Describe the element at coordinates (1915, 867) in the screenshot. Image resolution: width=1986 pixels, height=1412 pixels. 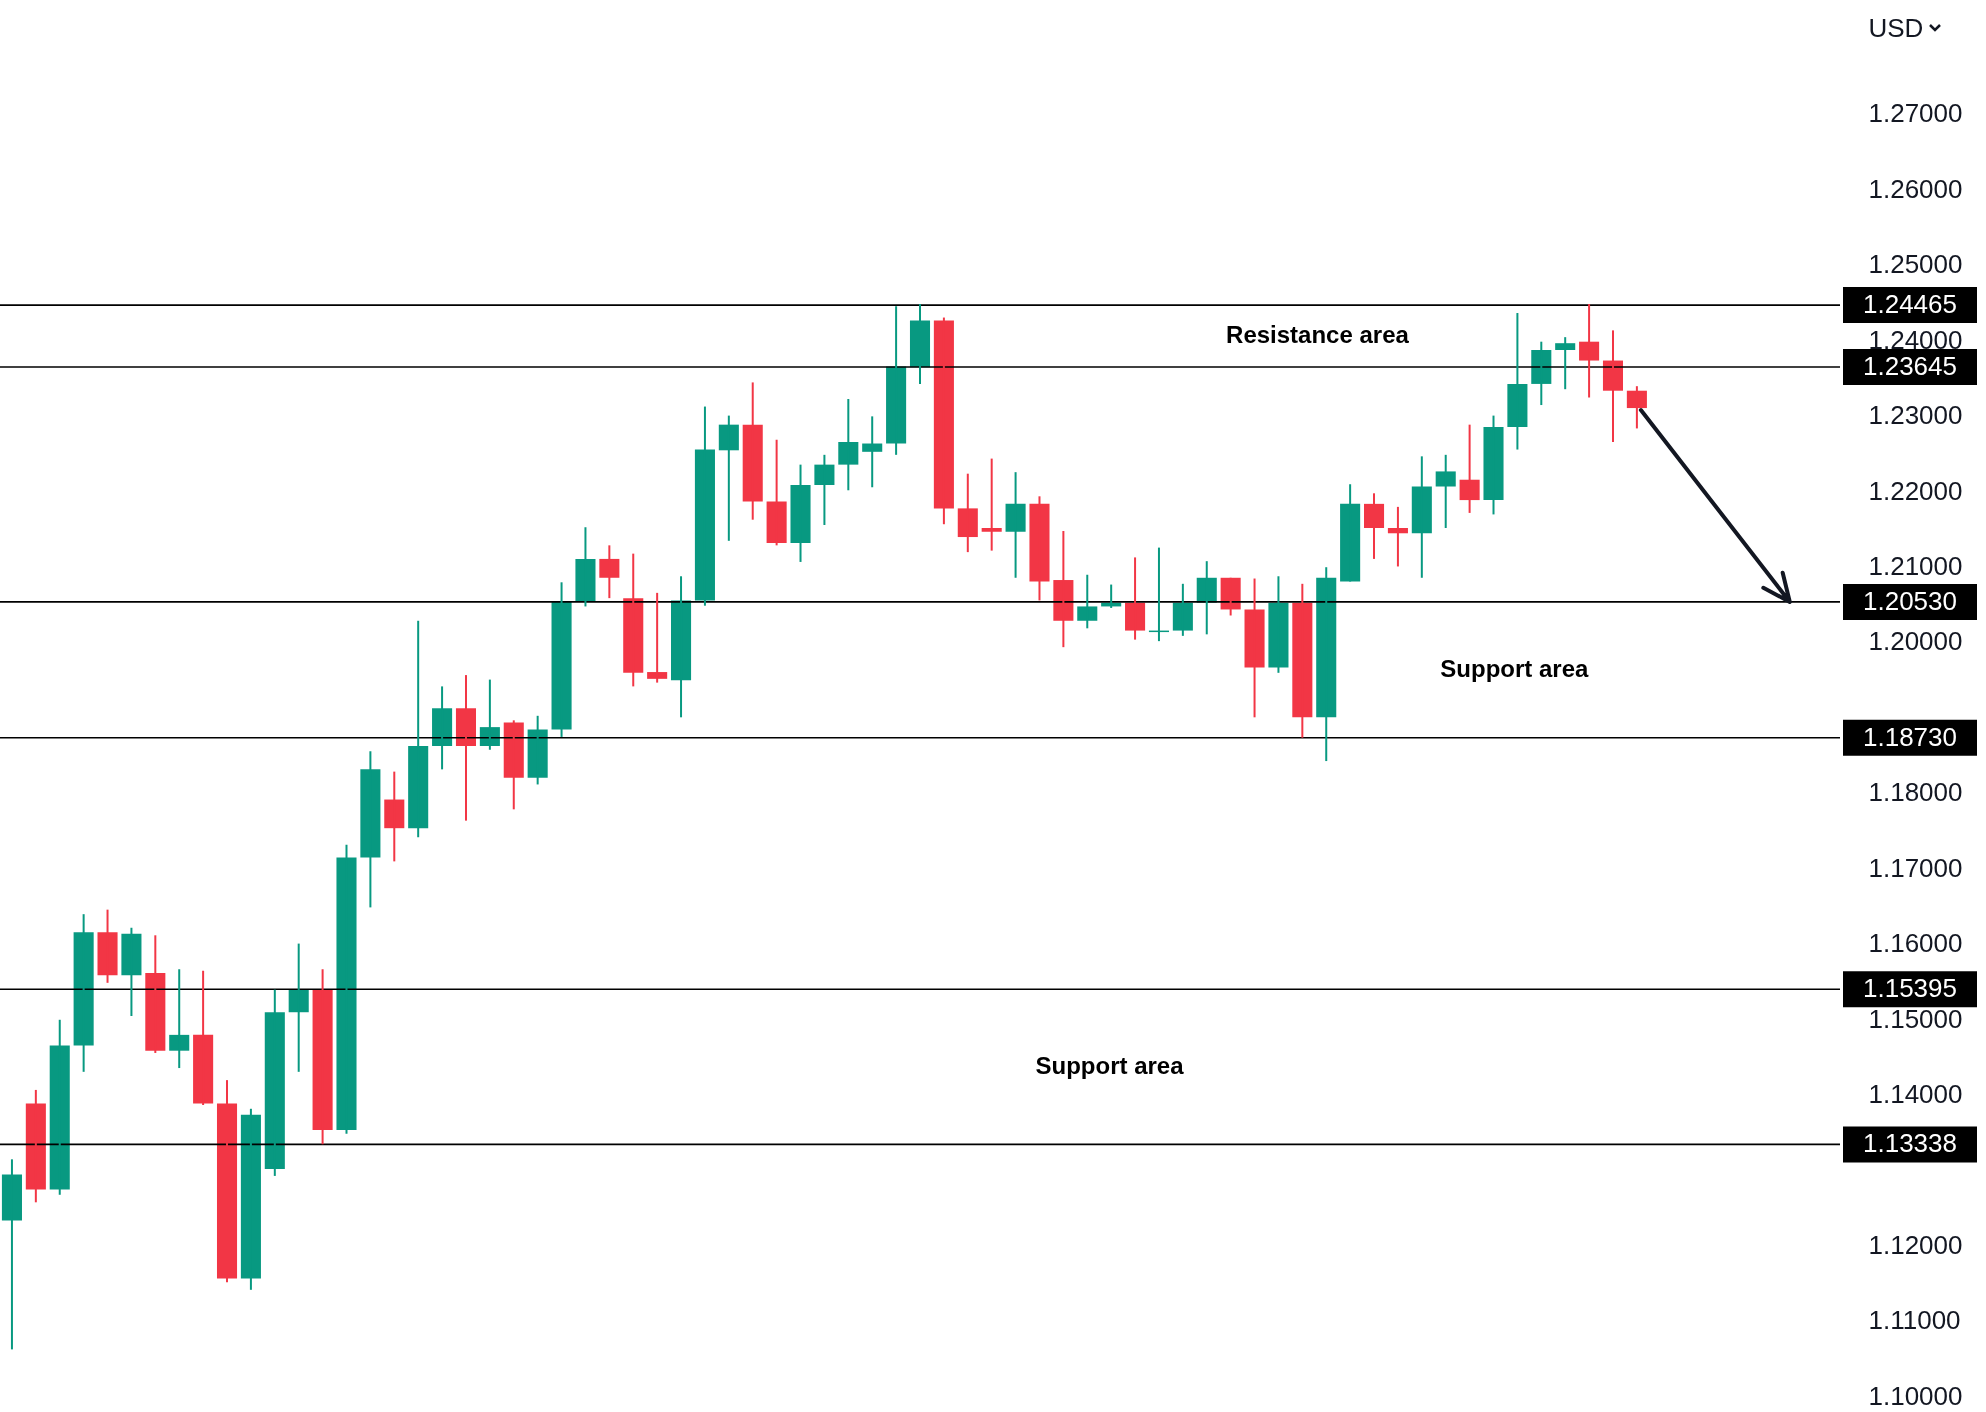
I see `y-tick-label: 1.17000` at that location.